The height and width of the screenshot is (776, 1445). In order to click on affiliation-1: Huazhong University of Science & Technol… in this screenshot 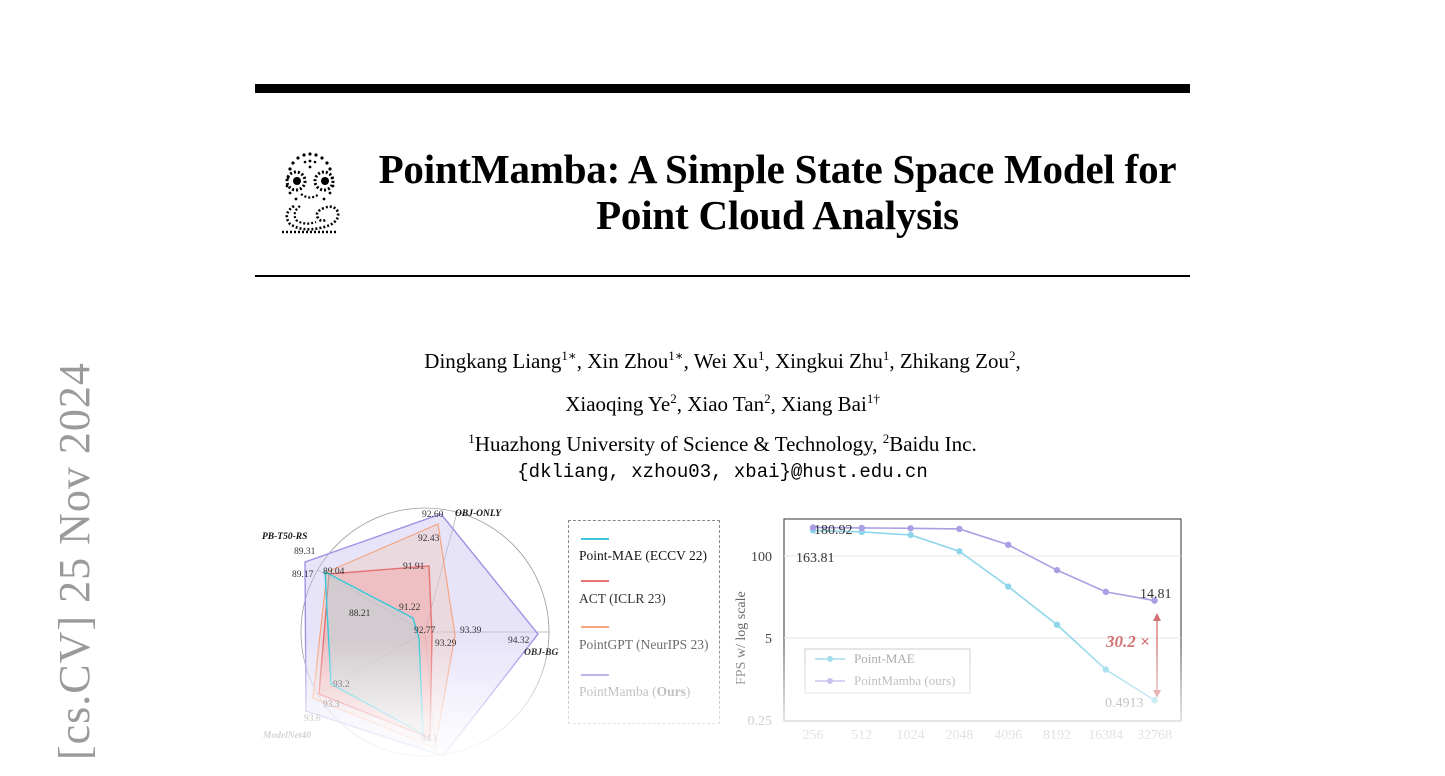, I will do `click(678, 444)`.